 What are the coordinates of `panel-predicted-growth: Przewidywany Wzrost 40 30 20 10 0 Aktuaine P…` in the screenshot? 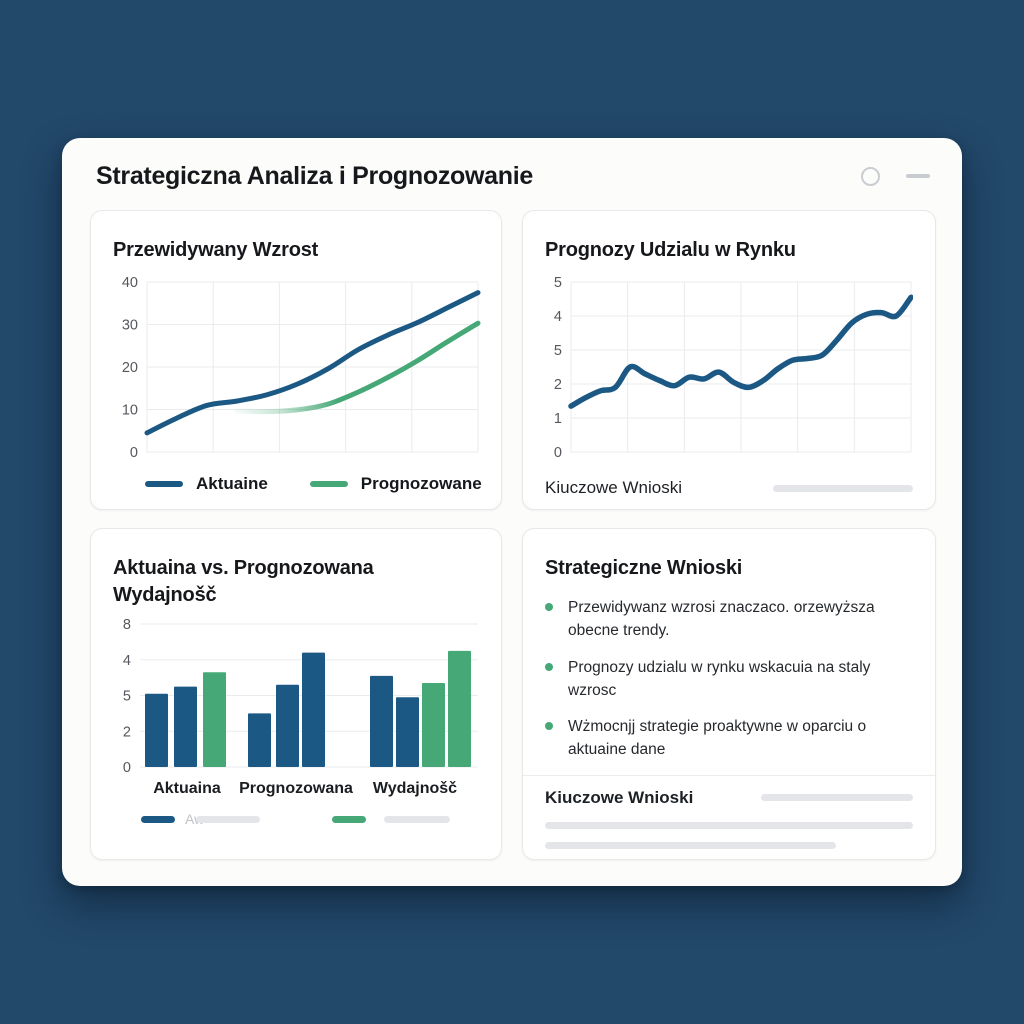 It's located at (296, 360).